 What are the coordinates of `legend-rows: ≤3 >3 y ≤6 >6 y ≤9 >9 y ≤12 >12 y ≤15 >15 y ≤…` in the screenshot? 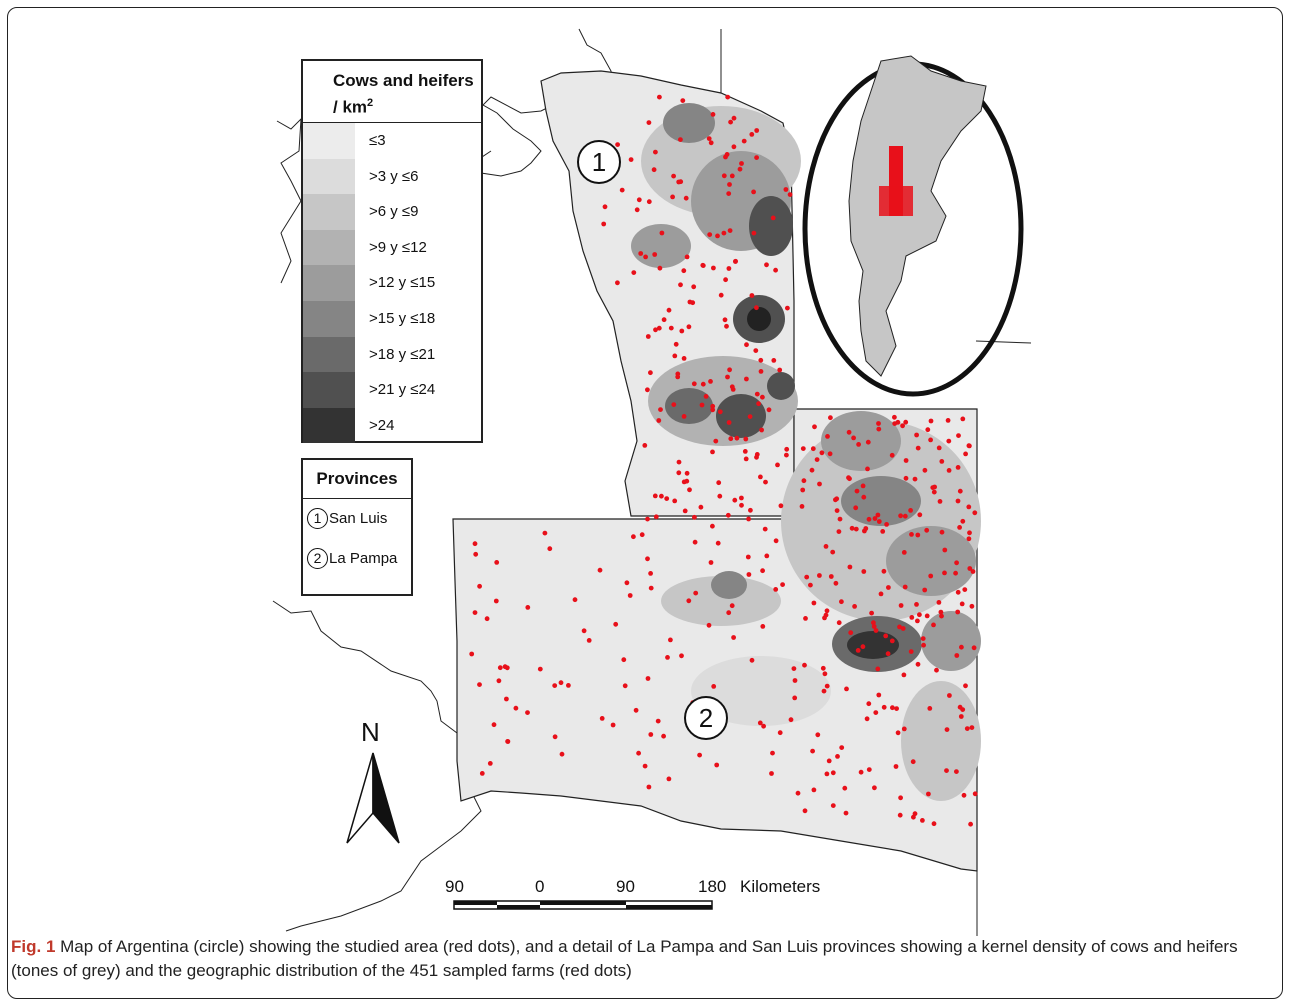 It's located at (392, 283).